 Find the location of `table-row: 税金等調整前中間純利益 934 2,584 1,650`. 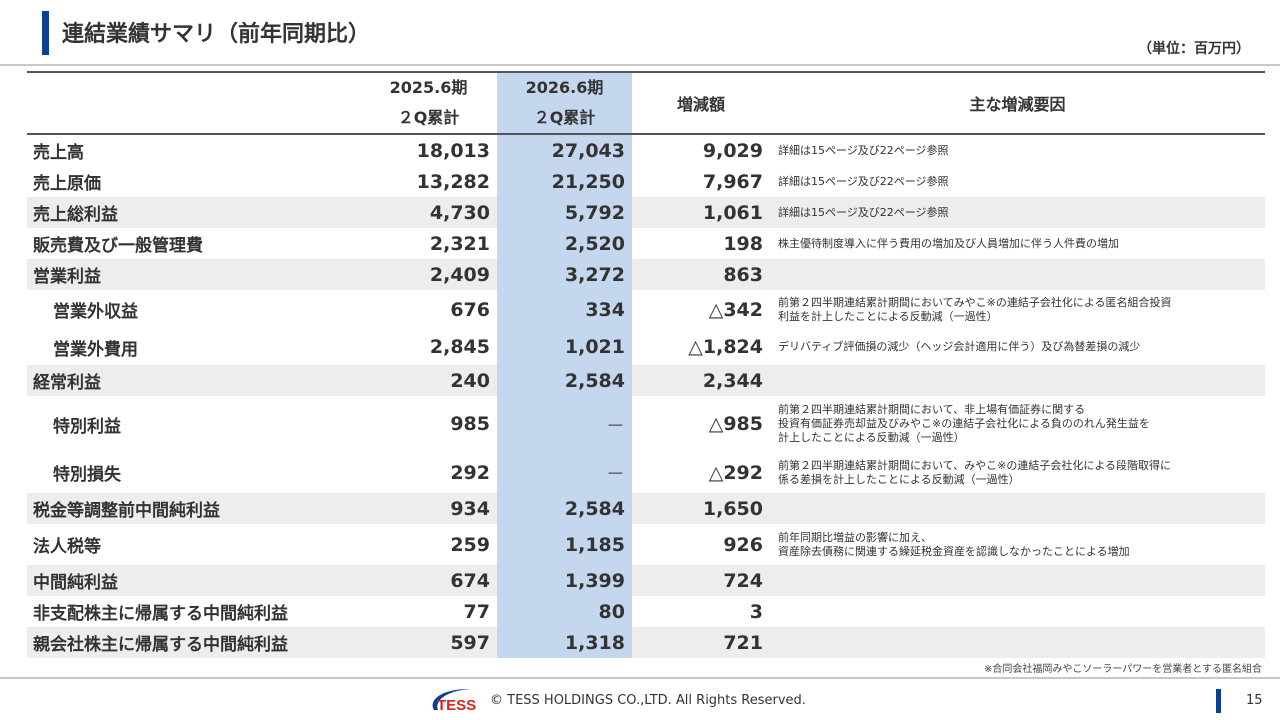

table-row: 税金等調整前中間純利益 934 2,584 1,650 is located at coordinates (646, 508).